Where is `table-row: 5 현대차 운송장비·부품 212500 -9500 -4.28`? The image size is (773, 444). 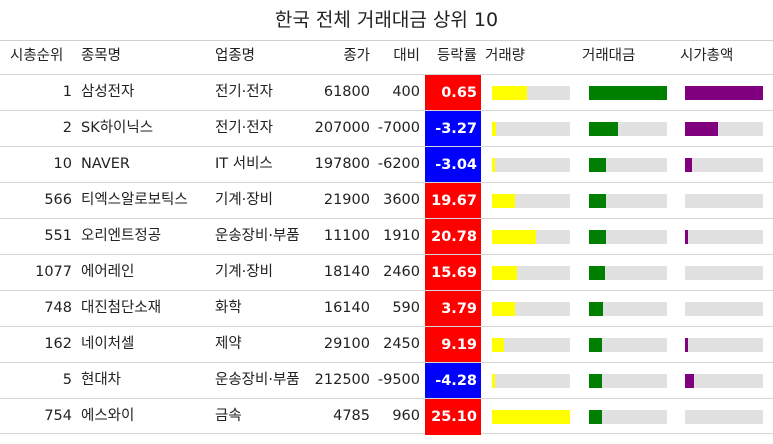
table-row: 5 현대차 운송장비·부품 212500 -9500 -4.28 is located at coordinates (386, 380).